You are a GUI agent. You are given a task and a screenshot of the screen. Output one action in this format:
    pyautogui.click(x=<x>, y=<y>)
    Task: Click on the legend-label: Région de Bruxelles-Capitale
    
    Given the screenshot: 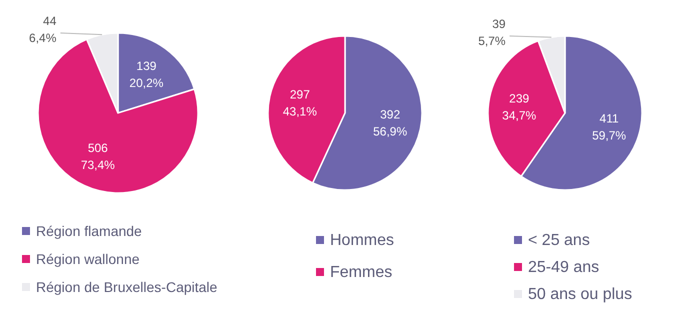 What is the action you would take?
    pyautogui.click(x=127, y=287)
    